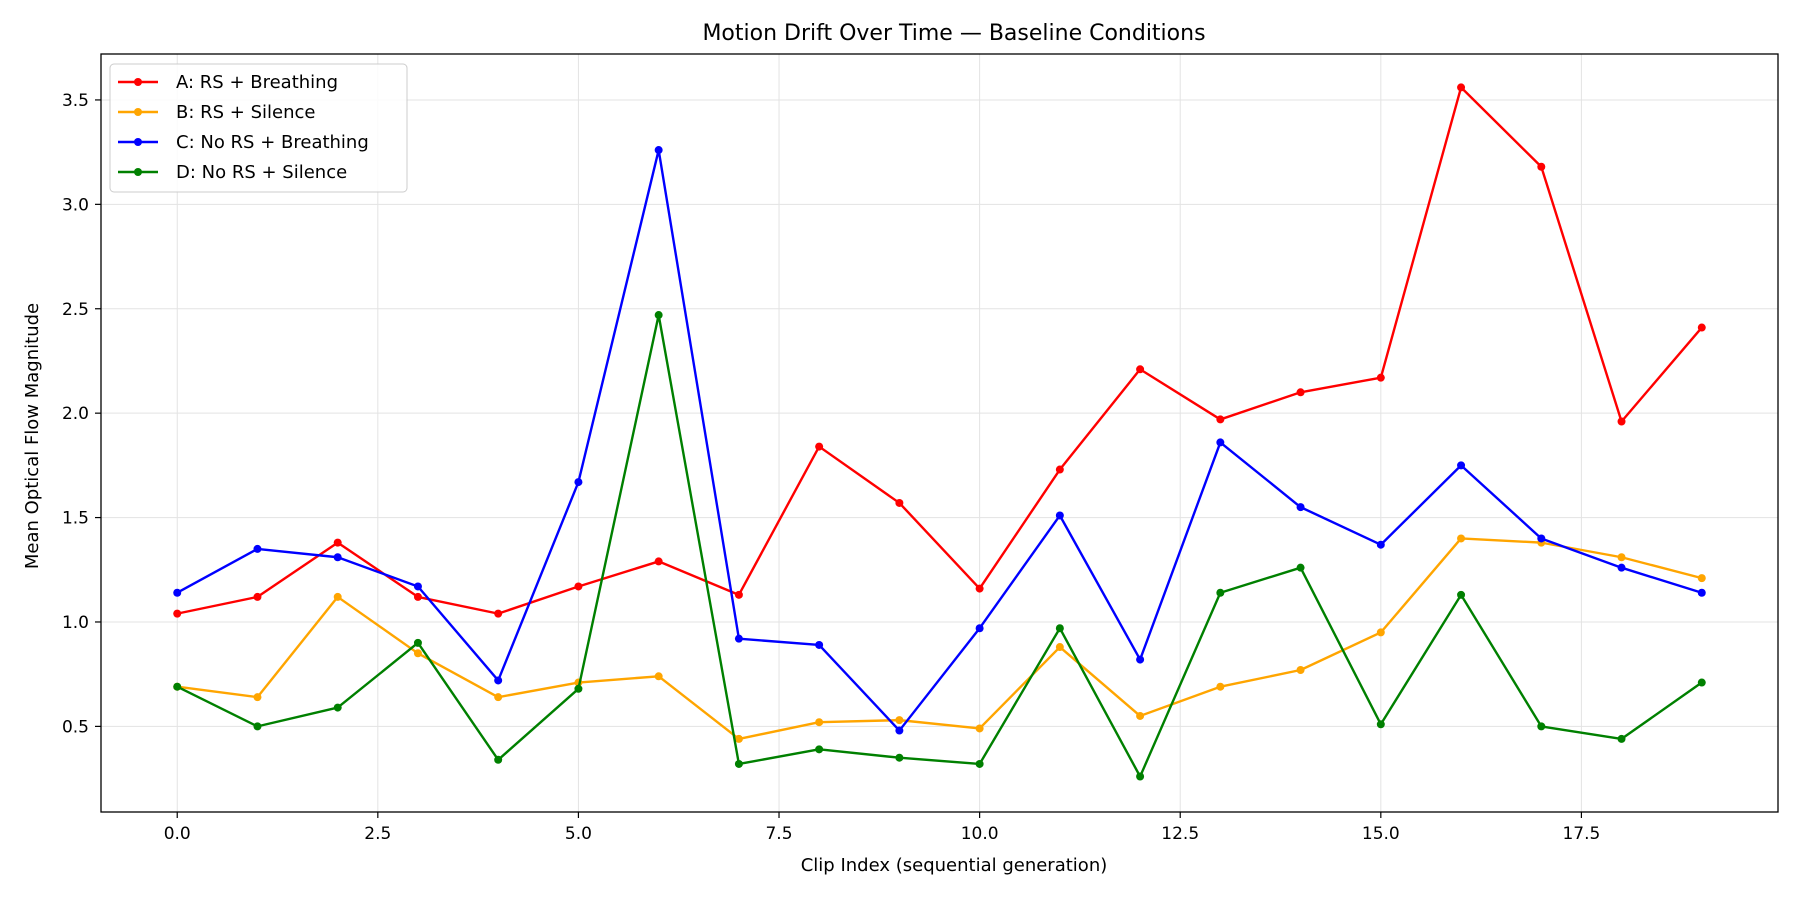  I want to click on x-tick-label: 5.0, so click(578, 834).